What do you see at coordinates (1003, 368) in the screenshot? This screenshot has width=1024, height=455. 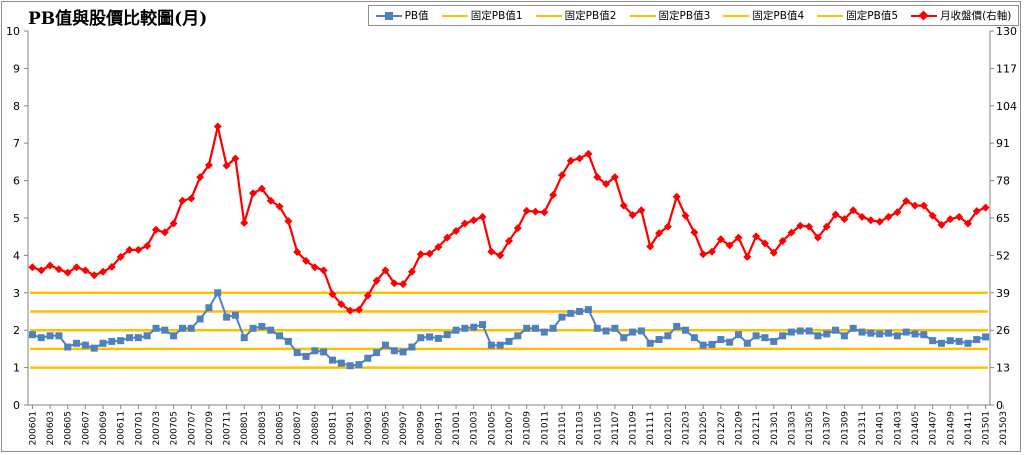 I see `y-right-tick-label: 13` at bounding box center [1003, 368].